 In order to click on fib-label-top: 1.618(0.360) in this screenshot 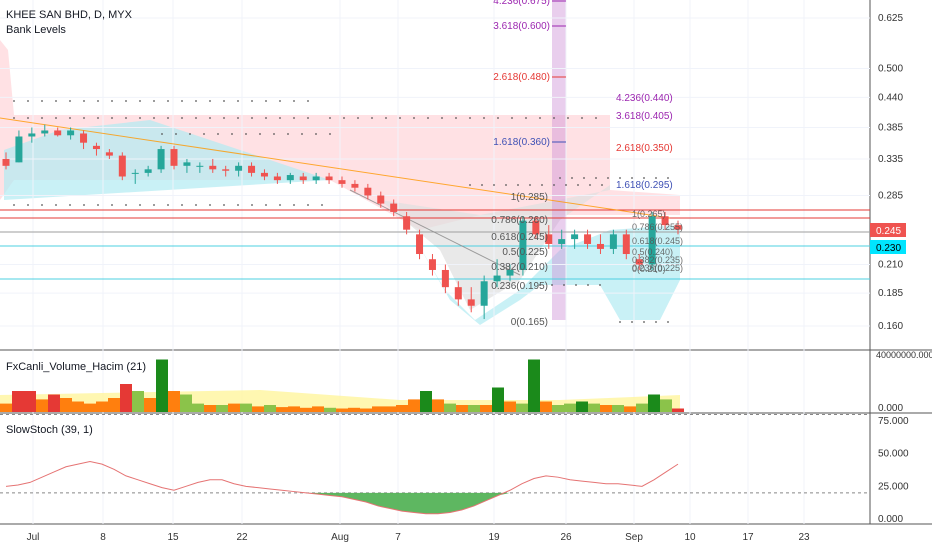, I will do `click(521, 142)`.